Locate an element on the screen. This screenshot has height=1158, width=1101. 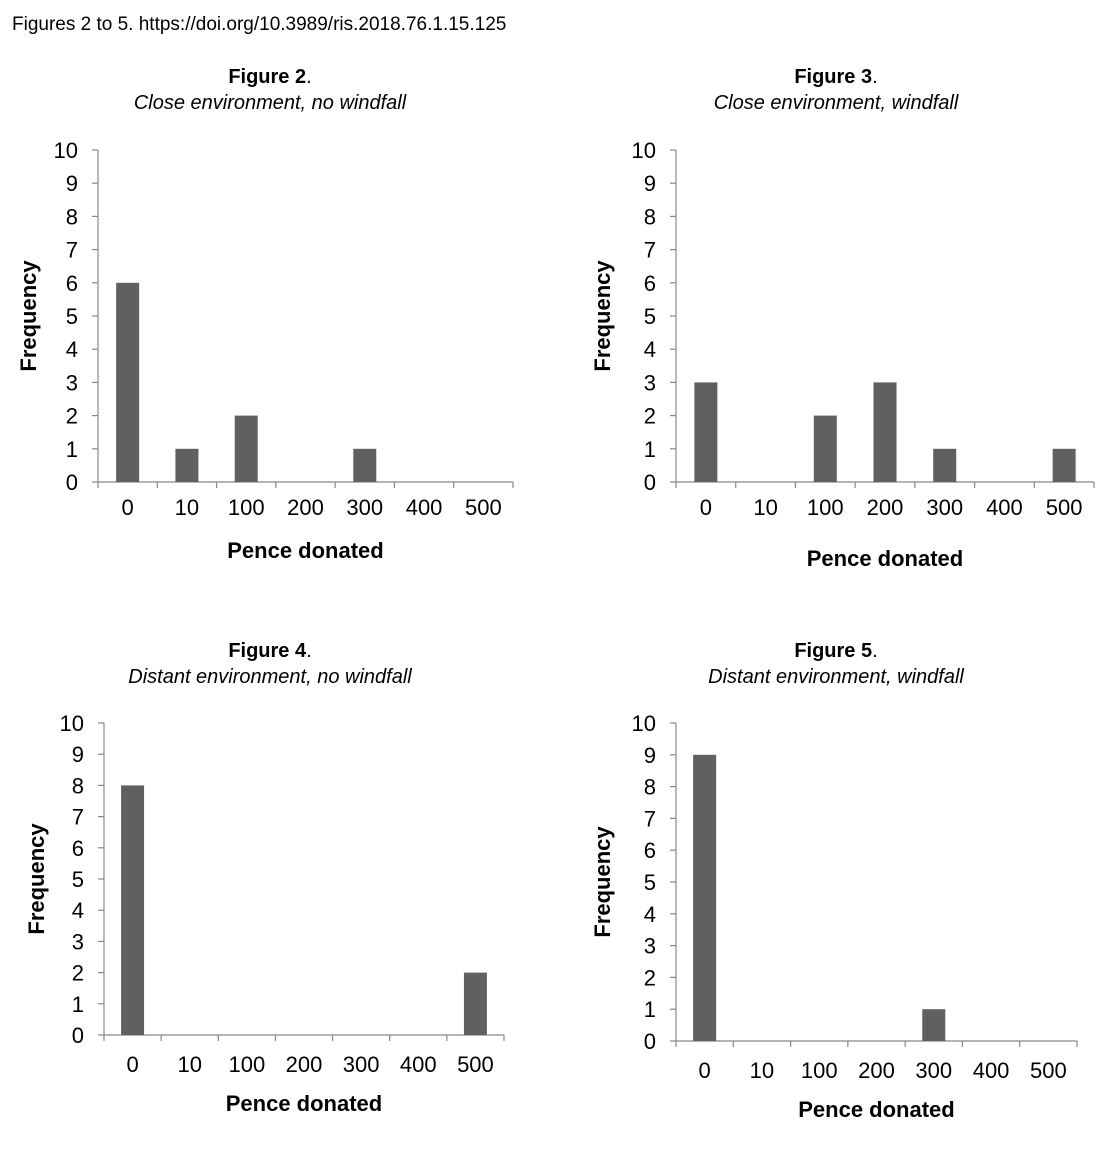
figure-label: Figure 3 is located at coordinates (833, 77).